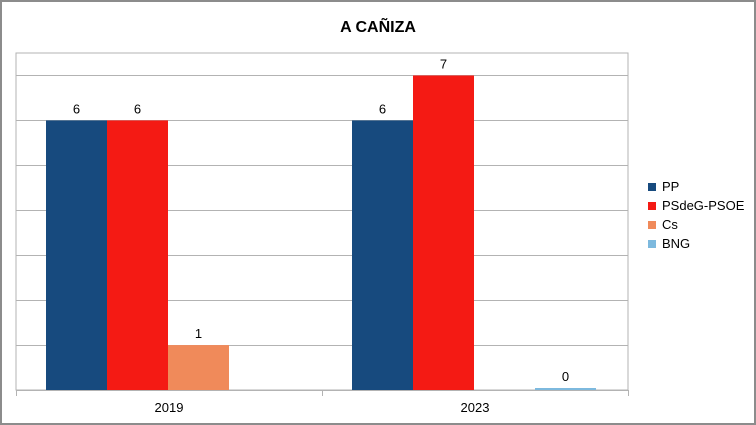  What do you see at coordinates (696, 243) in the screenshot?
I see `legend-item: BNG` at bounding box center [696, 243].